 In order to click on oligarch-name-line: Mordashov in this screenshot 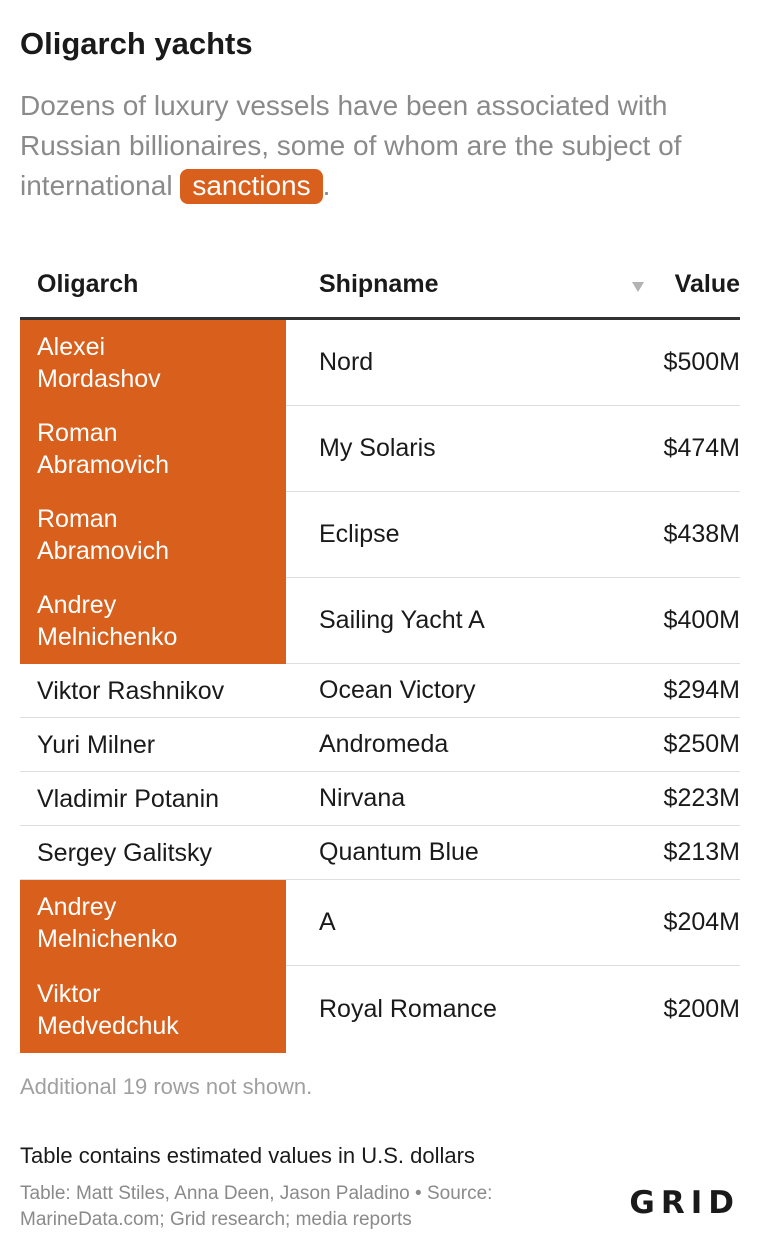, I will do `click(99, 379)`.